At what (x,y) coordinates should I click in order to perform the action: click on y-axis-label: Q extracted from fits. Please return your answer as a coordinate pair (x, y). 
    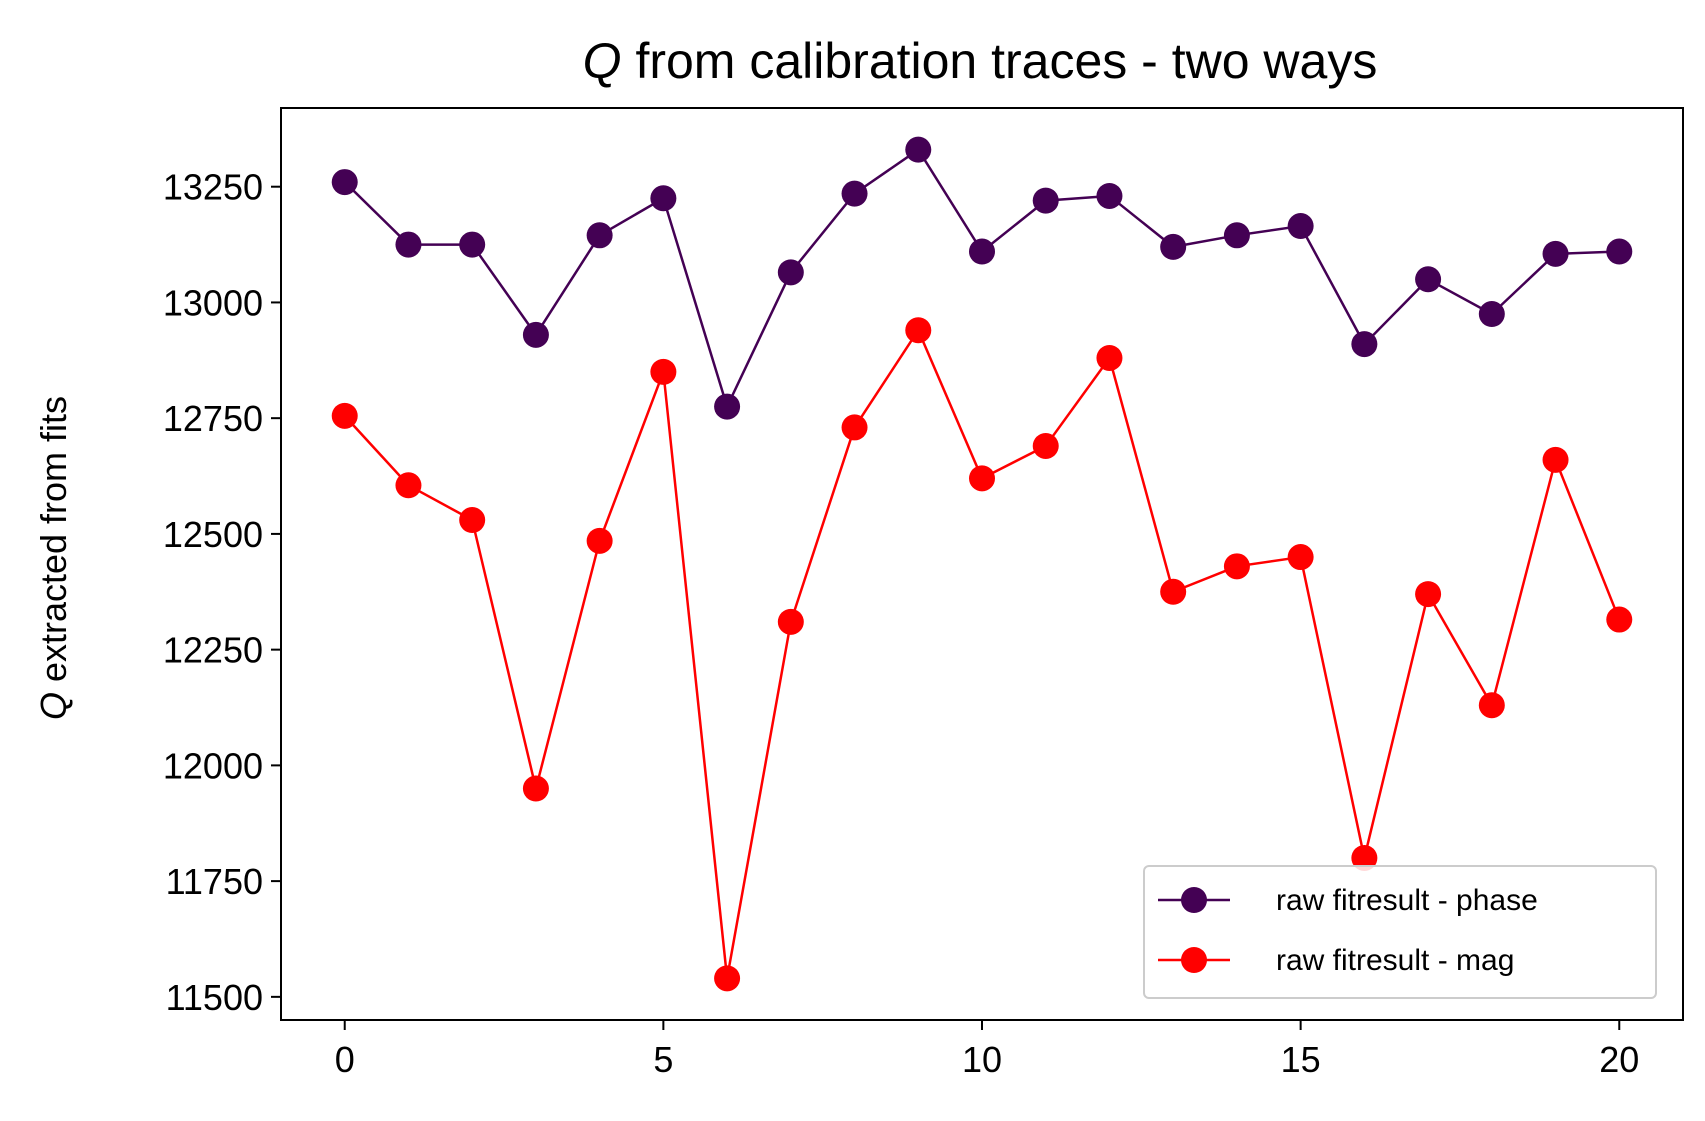
    Looking at the image, I should click on (53, 558).